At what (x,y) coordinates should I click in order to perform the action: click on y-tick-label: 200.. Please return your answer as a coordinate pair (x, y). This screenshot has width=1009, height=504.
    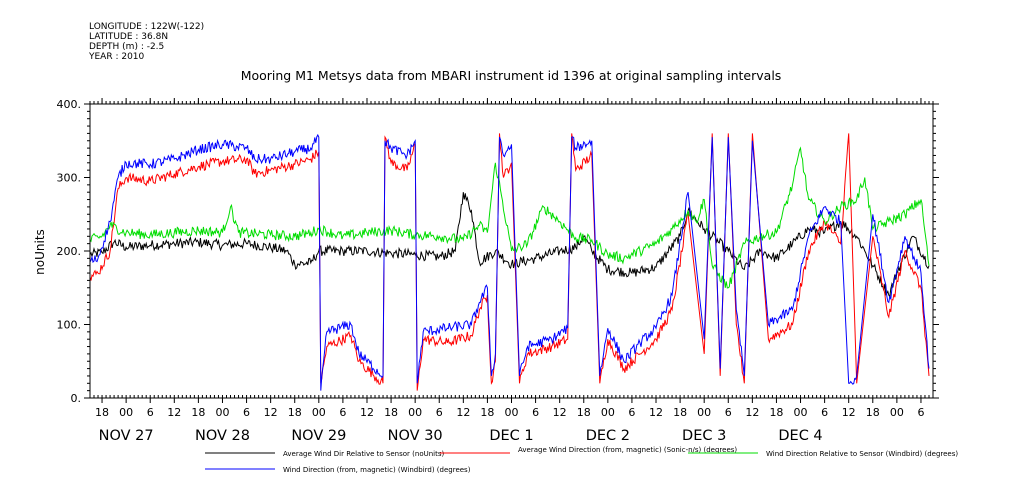
    Looking at the image, I should click on (69, 251).